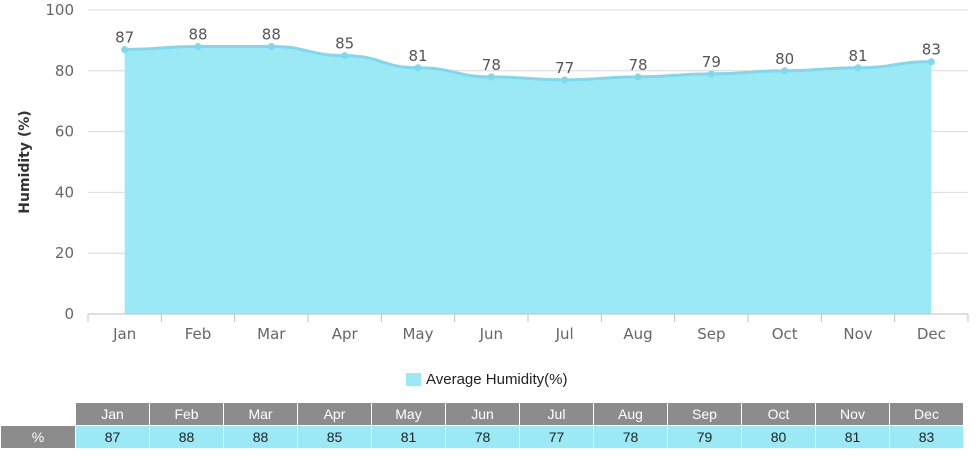  I want to click on y-tick-0: 0, so click(69, 314).